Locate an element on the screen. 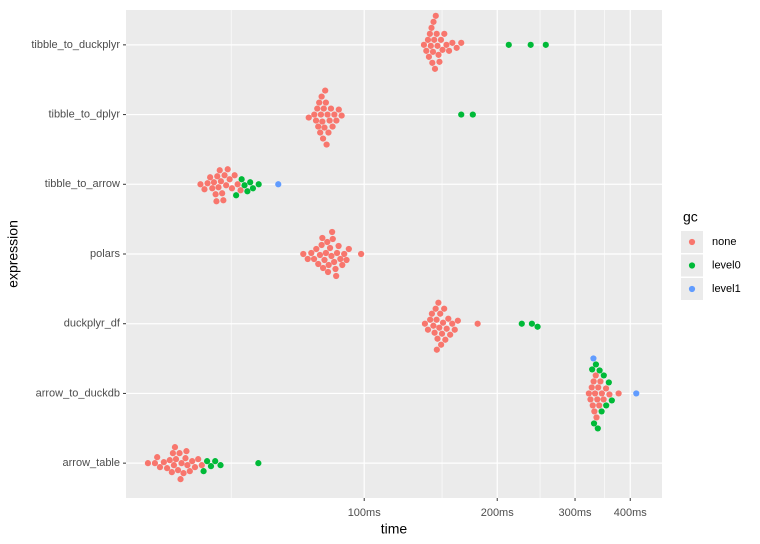 The height and width of the screenshot is (544, 760). x-tick-label: 100ms is located at coordinates (365, 513).